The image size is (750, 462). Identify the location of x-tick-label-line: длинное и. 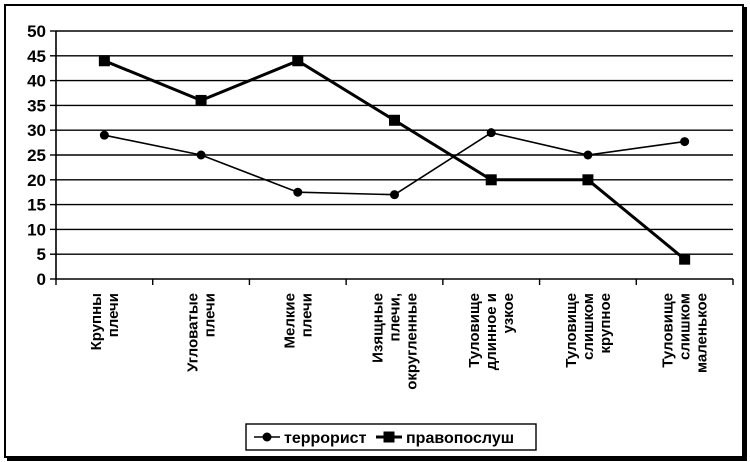
(491, 331).